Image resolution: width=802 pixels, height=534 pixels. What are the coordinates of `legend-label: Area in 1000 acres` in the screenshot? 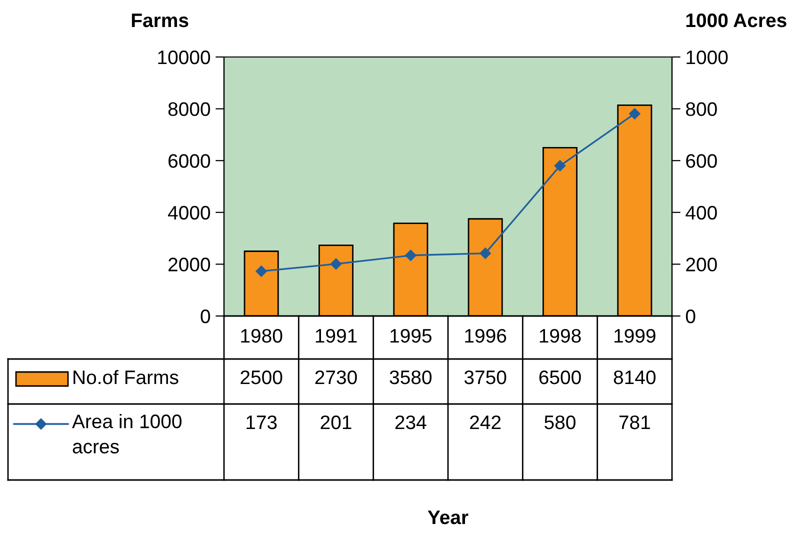 It's located at (127, 434).